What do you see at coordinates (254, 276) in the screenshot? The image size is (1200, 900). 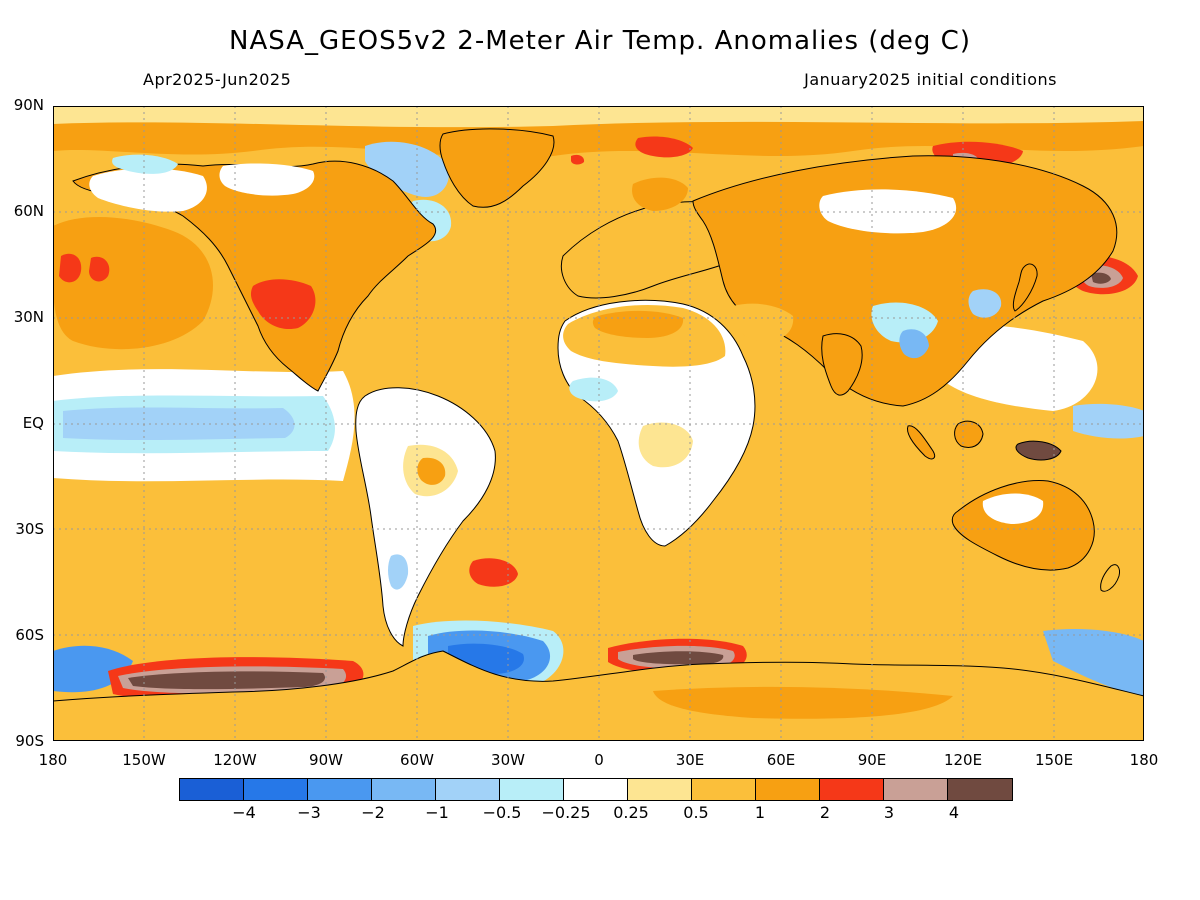 I see `north-america-land` at bounding box center [254, 276].